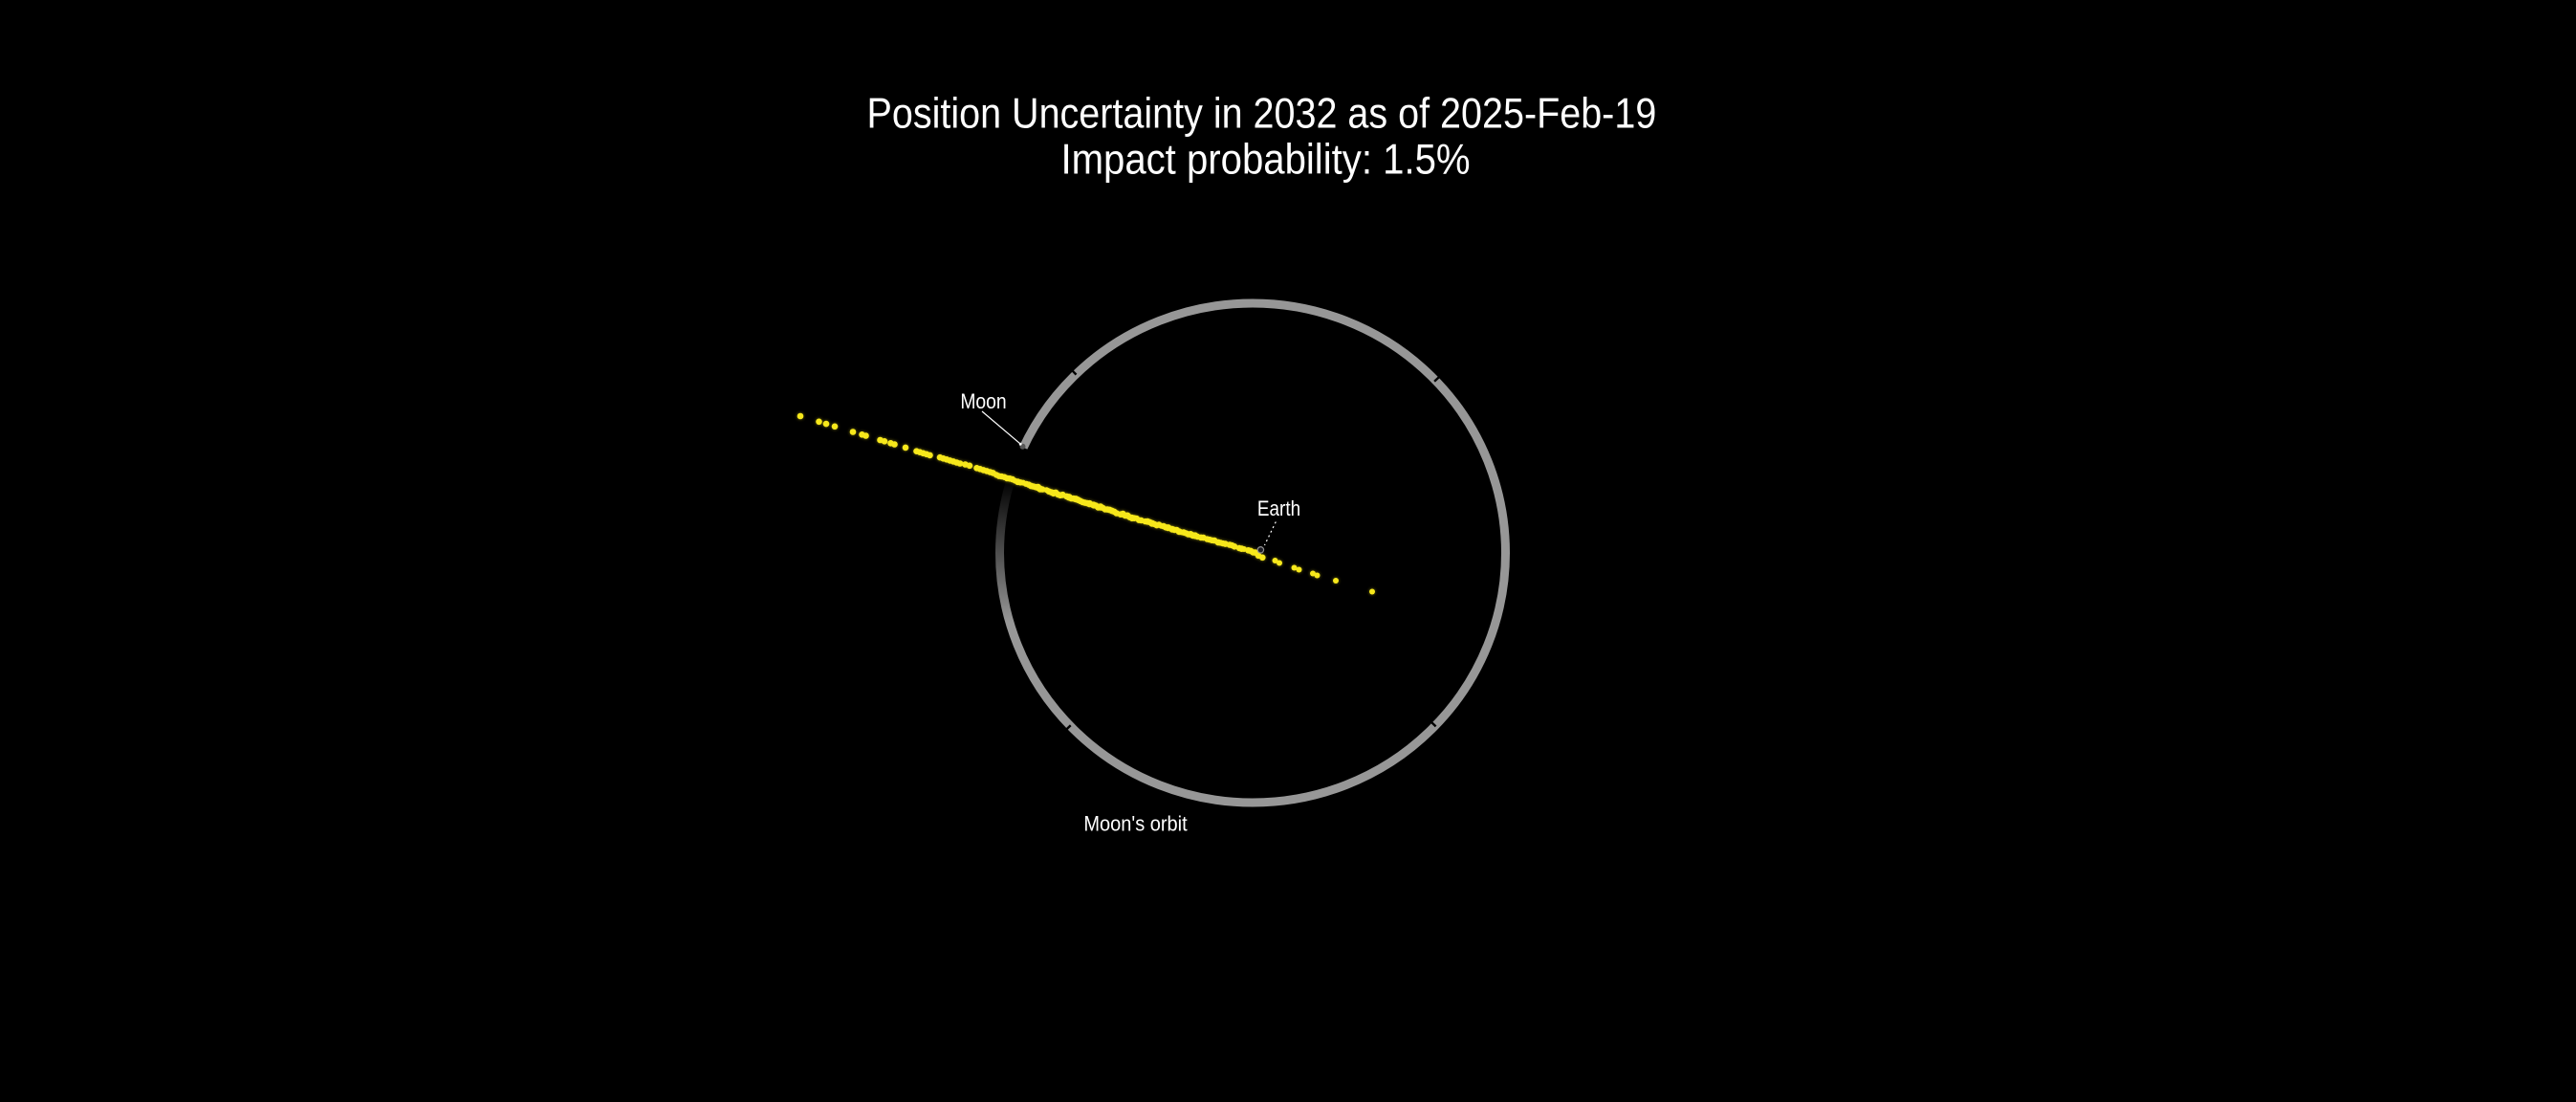  I want to click on svg-text: Impact probability: 1.5%, so click(1265, 159).